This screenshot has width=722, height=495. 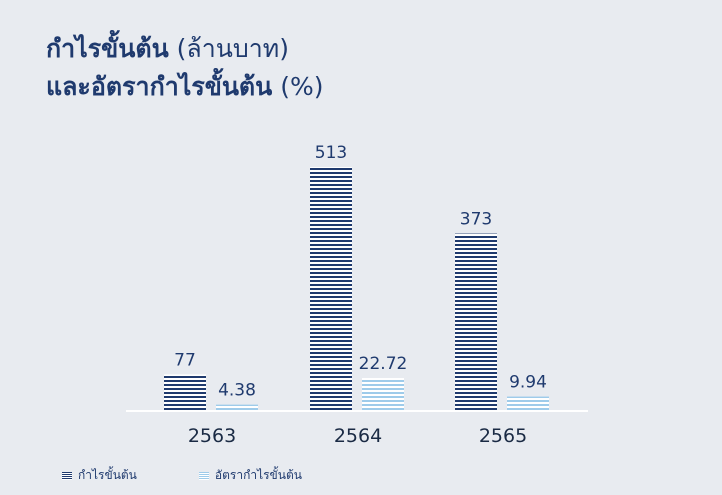 What do you see at coordinates (237, 391) in the screenshot?
I see `label-gross-margin: 4.38` at bounding box center [237, 391].